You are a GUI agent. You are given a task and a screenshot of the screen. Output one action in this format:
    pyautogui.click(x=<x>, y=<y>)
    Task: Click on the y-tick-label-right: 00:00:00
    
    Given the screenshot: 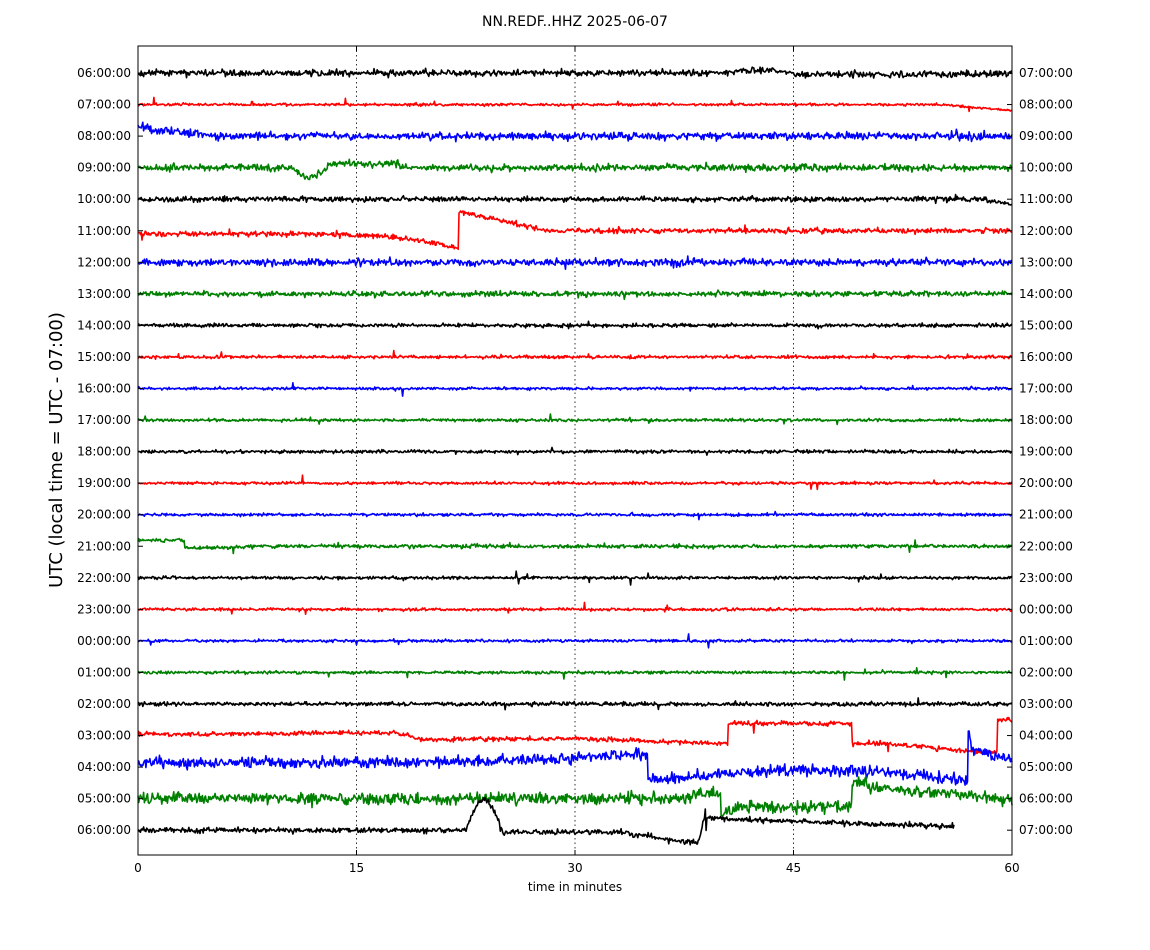 What is the action you would take?
    pyautogui.click(x=1046, y=609)
    